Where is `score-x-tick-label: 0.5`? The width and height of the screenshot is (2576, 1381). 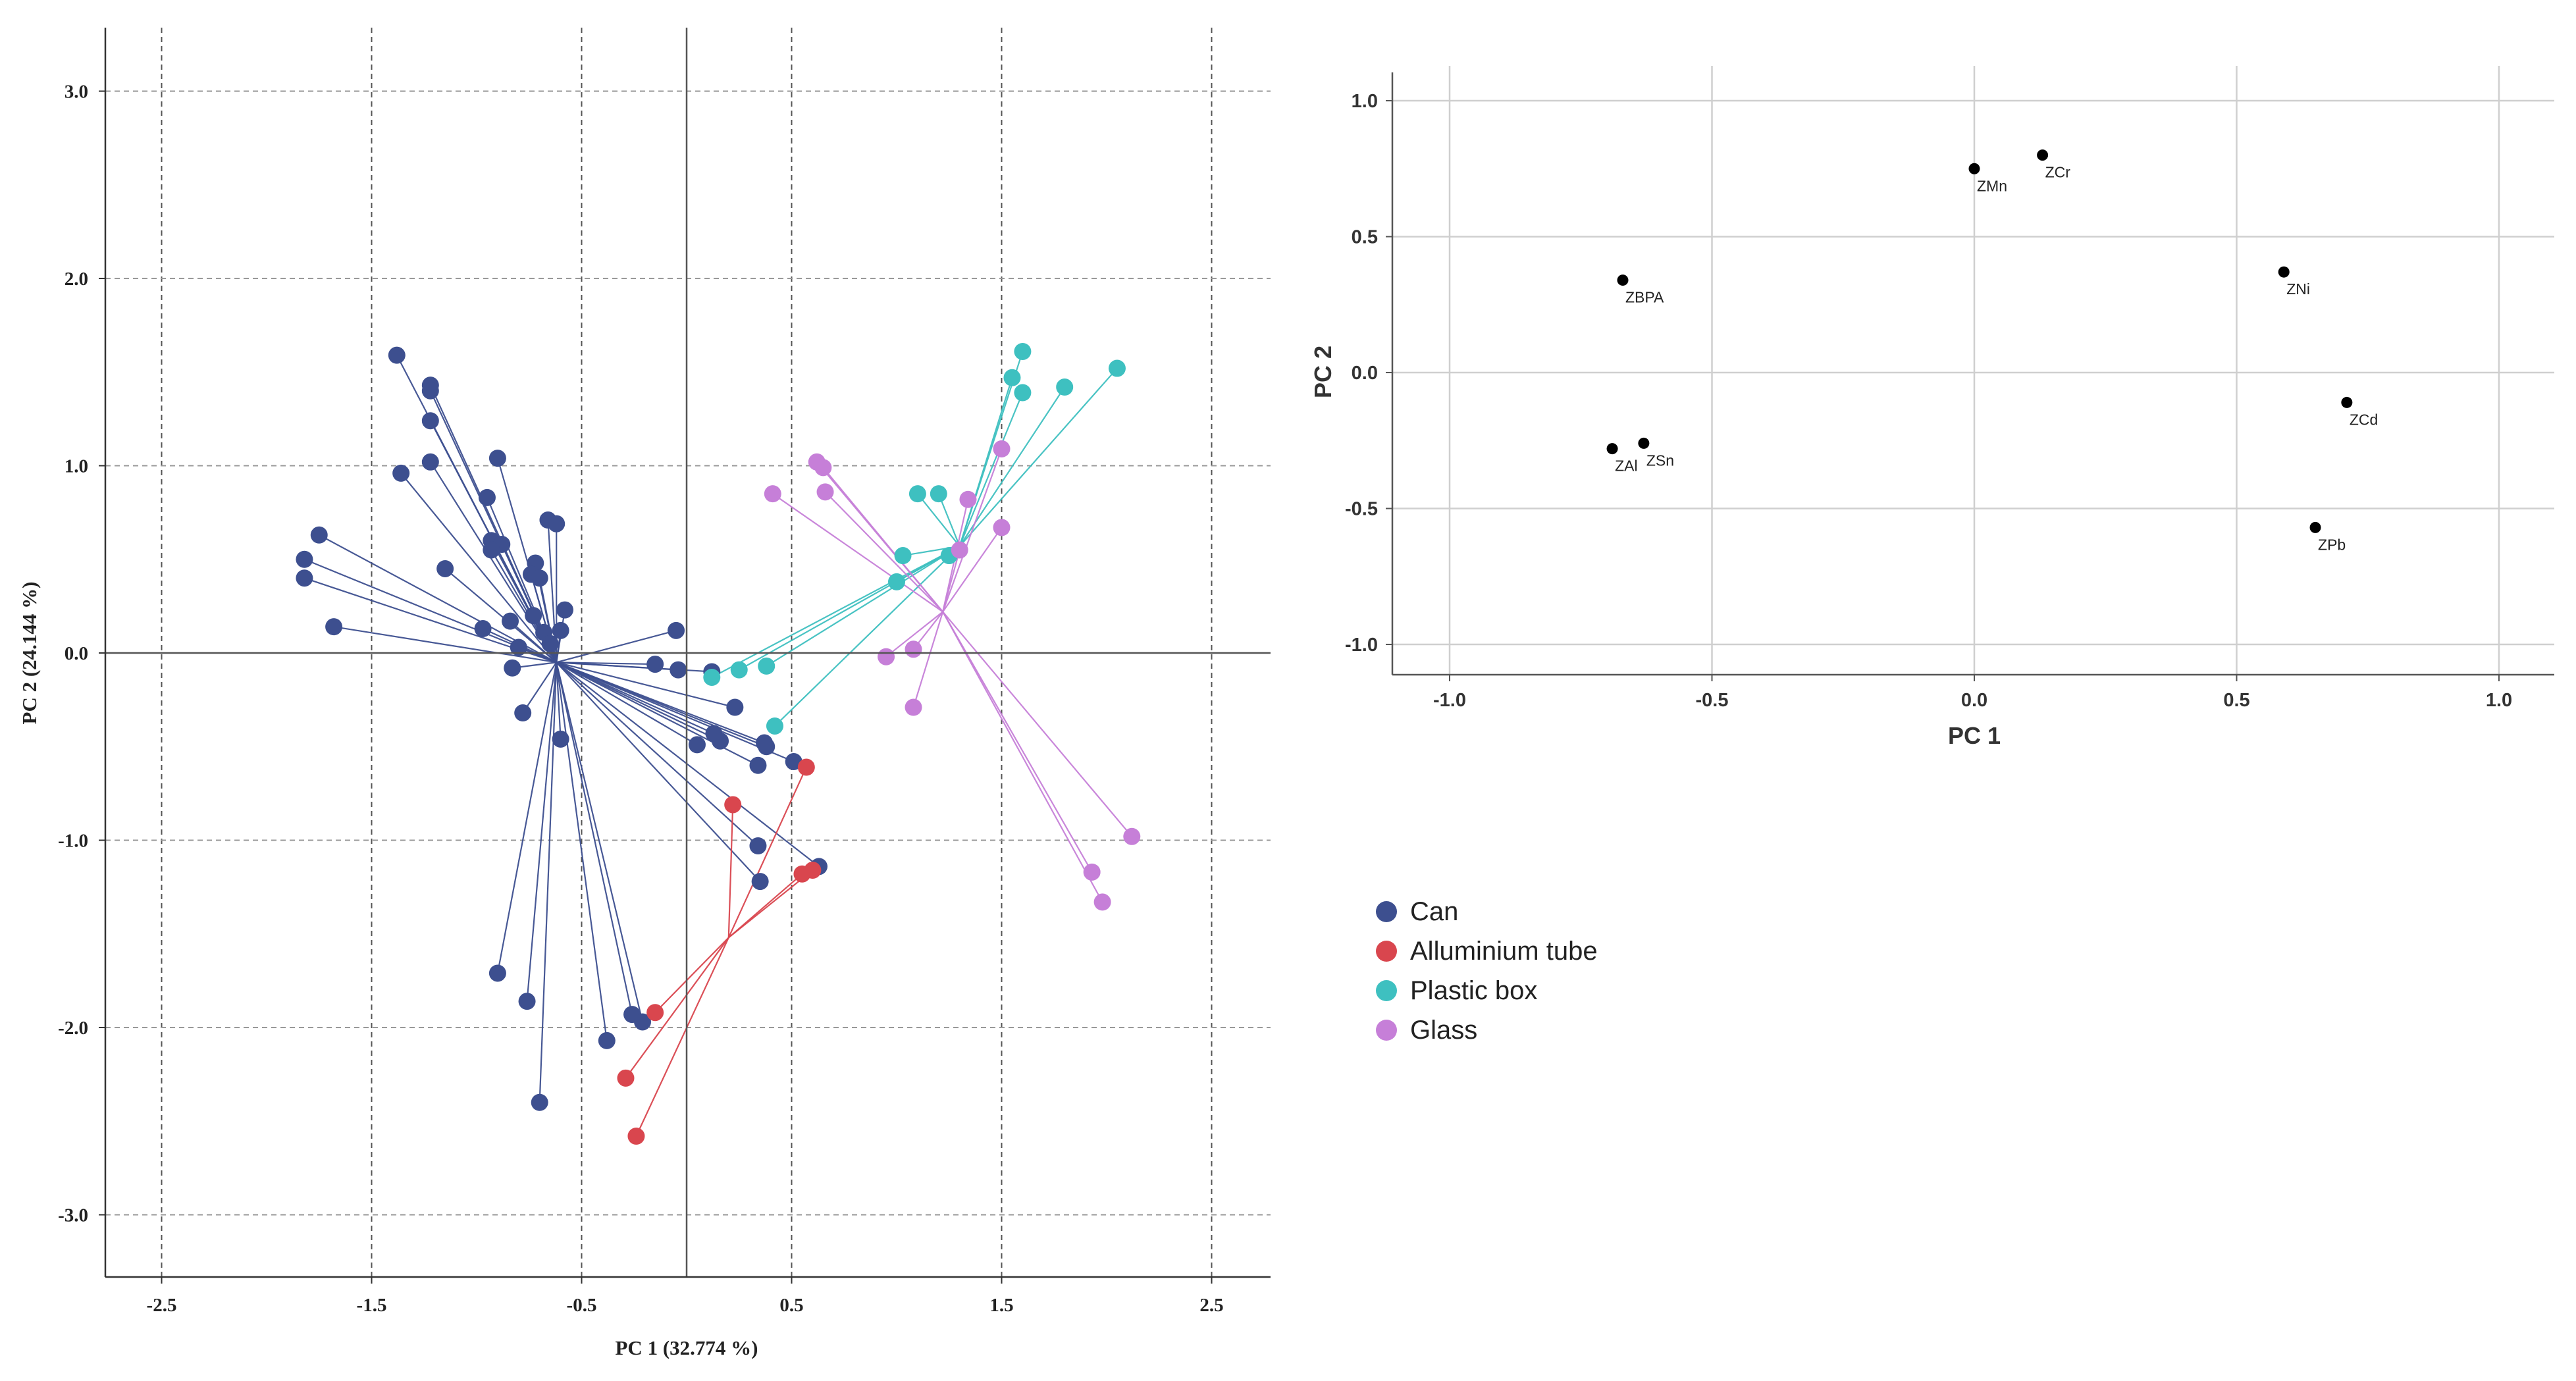
score-x-tick-label: 0.5 is located at coordinates (791, 1305).